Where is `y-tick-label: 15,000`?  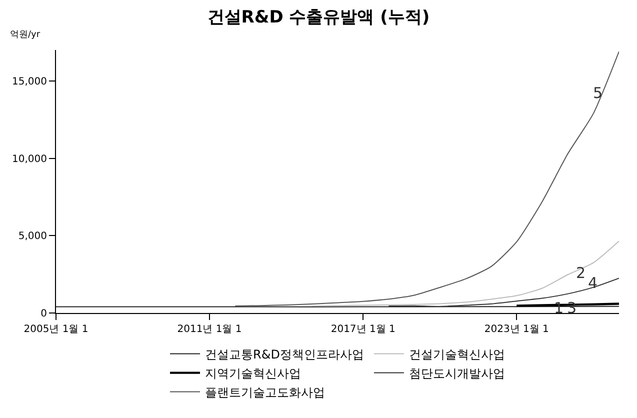 y-tick-label: 15,000 is located at coordinates (29, 82).